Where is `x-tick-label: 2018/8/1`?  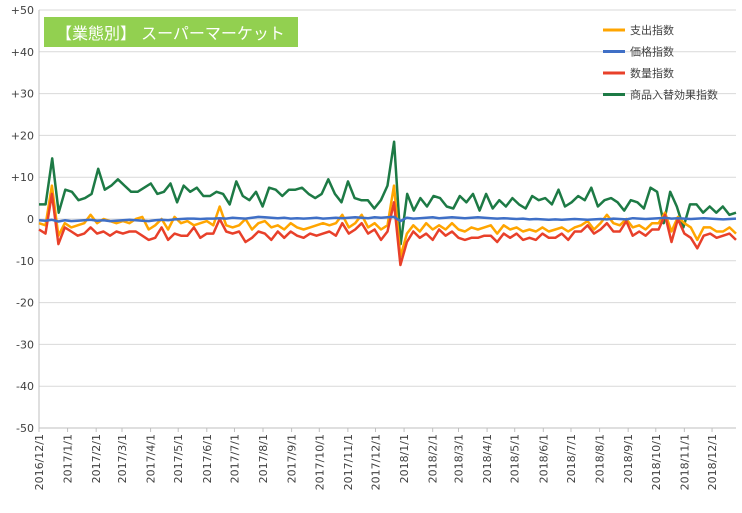
x-tick-label: 2018/8/1 is located at coordinates (600, 458).